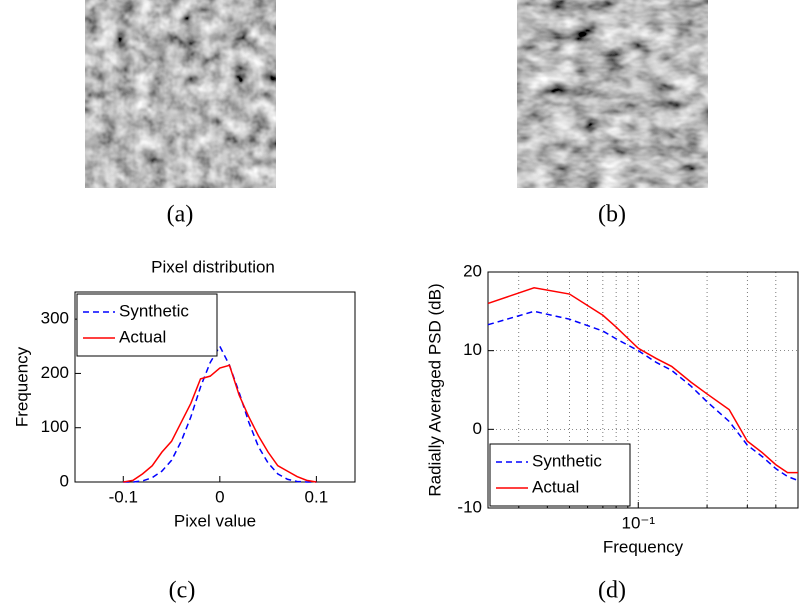 The width and height of the screenshot is (800, 614). I want to click on y-axis-label: Frequency, so click(21, 386).